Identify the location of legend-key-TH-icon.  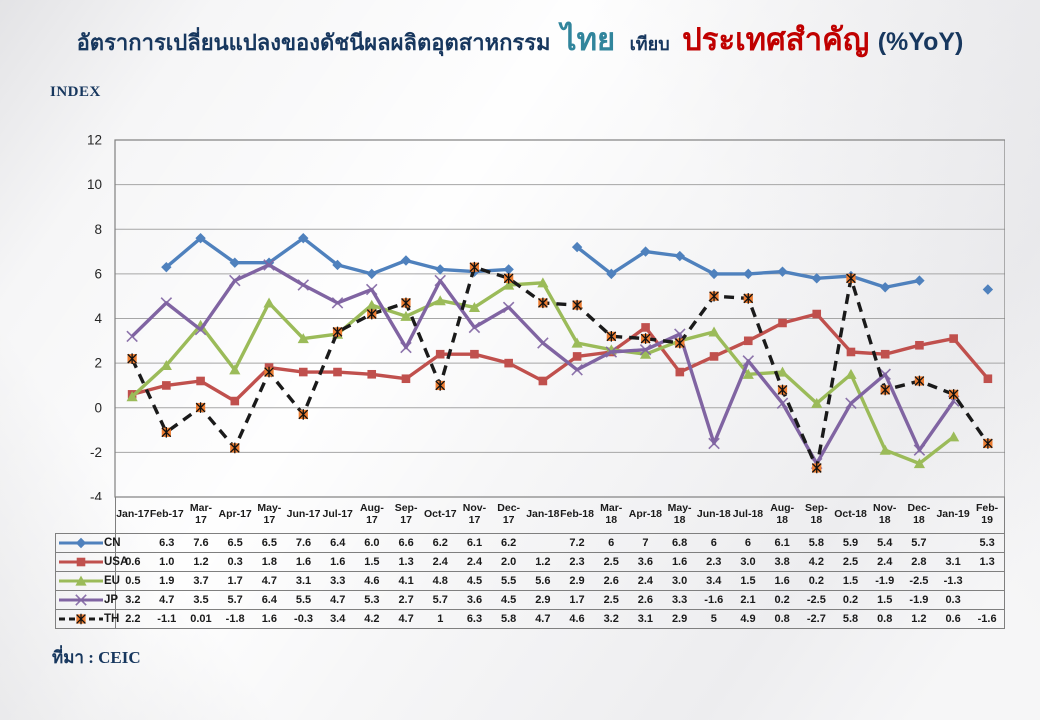
(81, 619).